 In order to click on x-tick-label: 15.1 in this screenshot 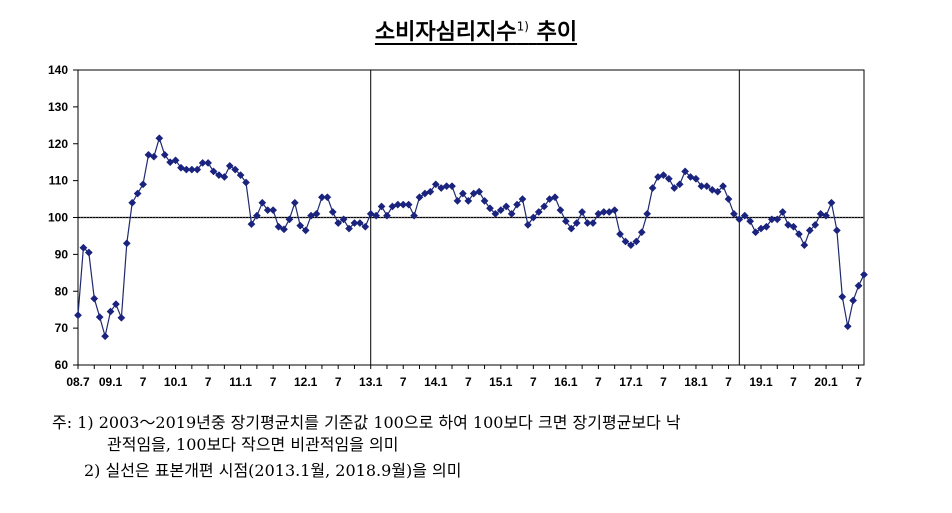, I will do `click(501, 382)`.